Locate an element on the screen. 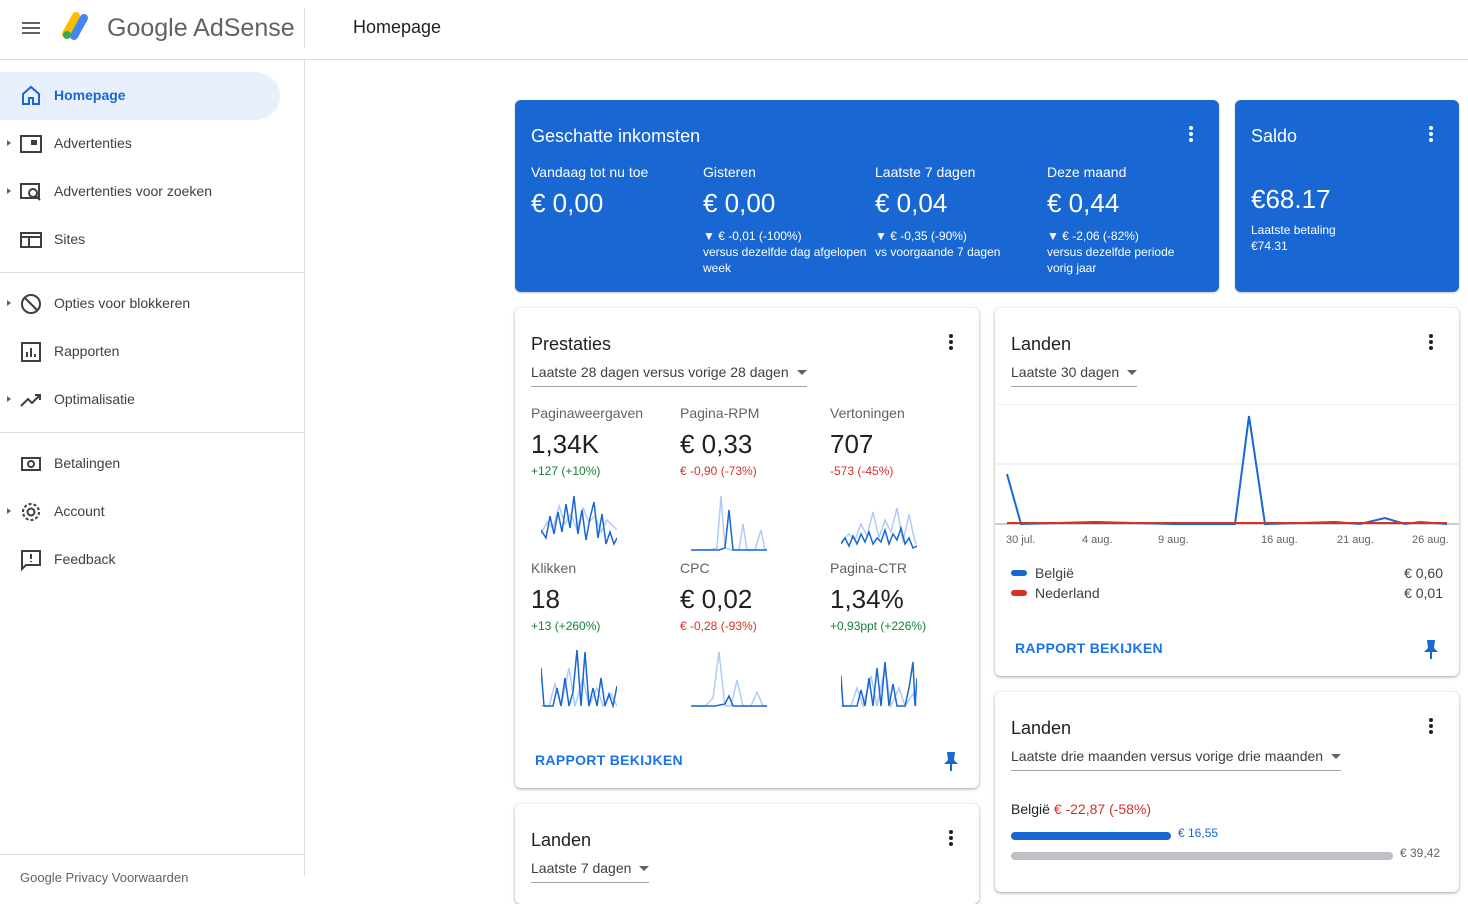 The width and height of the screenshot is (1468, 904). metric-page-rpm: Pagina-RPM € 0,33 € -0,90 (-73%) is located at coordinates (750, 441).